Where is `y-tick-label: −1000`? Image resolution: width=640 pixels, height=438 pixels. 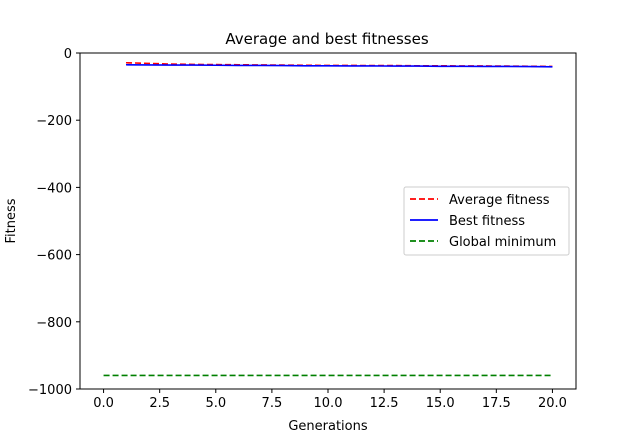
y-tick-label: −1000 is located at coordinates (50, 390).